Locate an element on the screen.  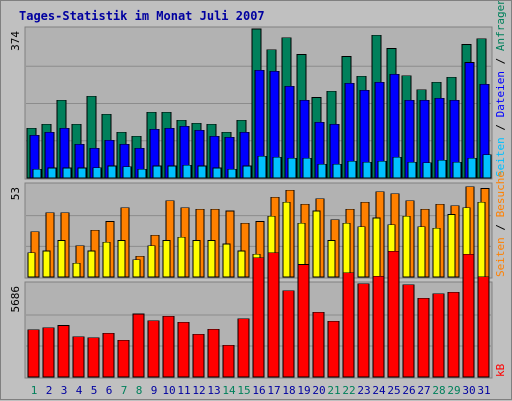
x-tick-label: 5 is located at coordinates (94, 390).